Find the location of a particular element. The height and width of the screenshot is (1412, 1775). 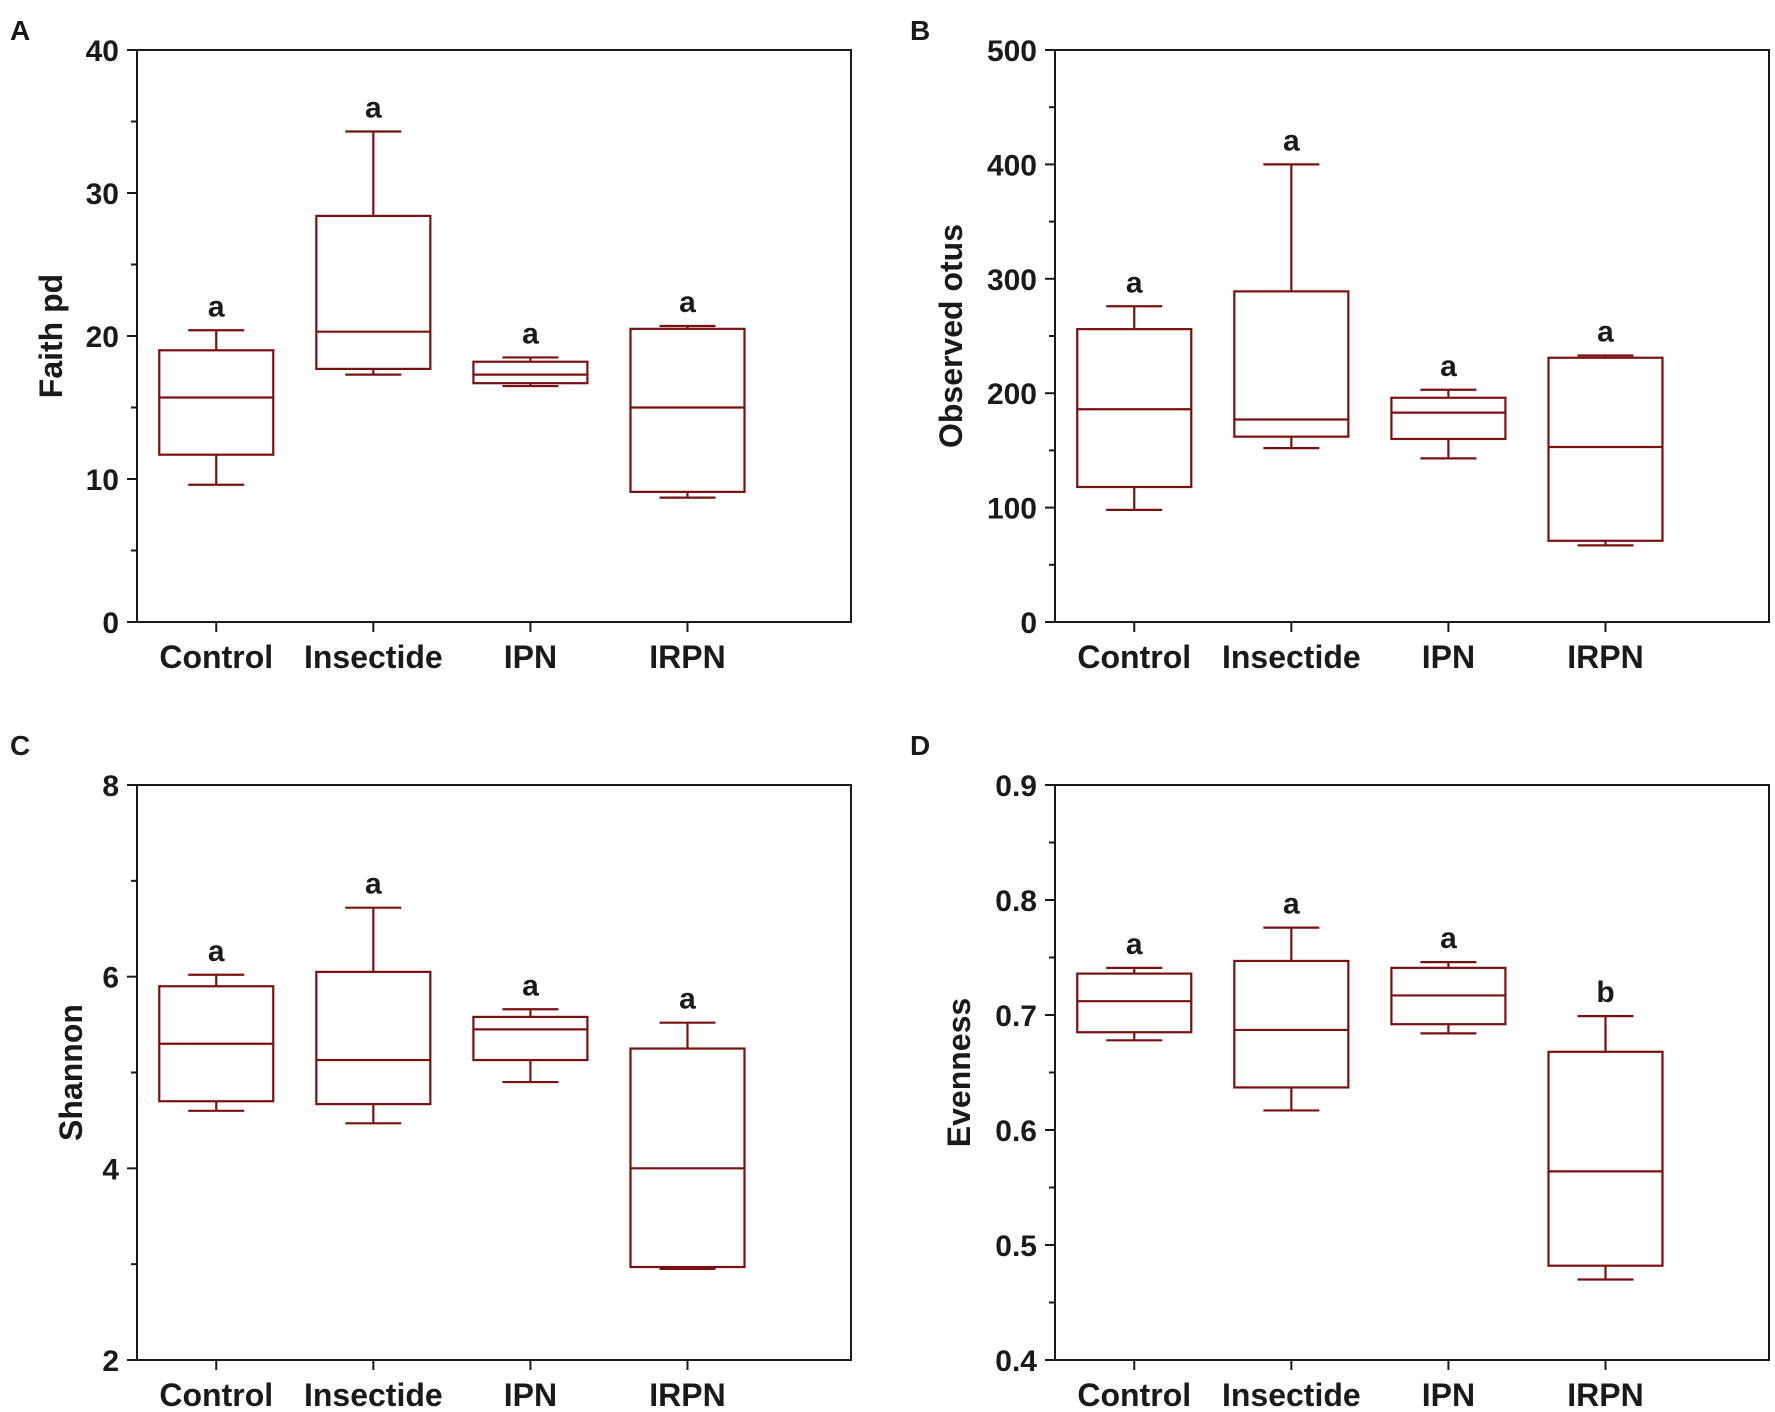

y-tick-label: 8 is located at coordinates (110, 786).